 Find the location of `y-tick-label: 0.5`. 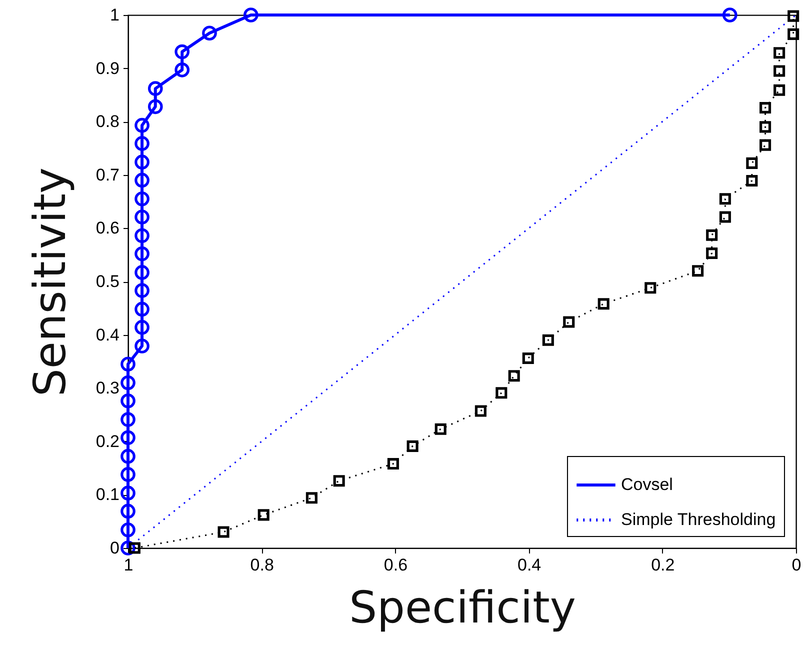

y-tick-label: 0.5 is located at coordinates (108, 281).